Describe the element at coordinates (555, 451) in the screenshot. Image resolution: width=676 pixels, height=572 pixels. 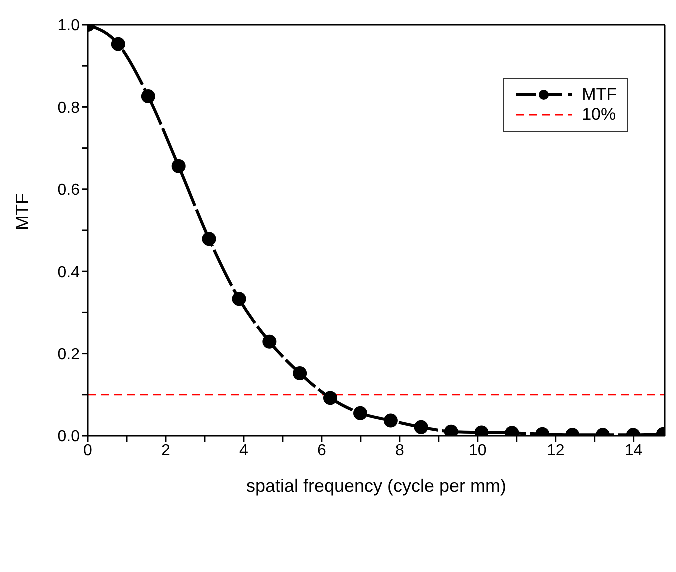
I see `x-tick-label: 12` at that location.